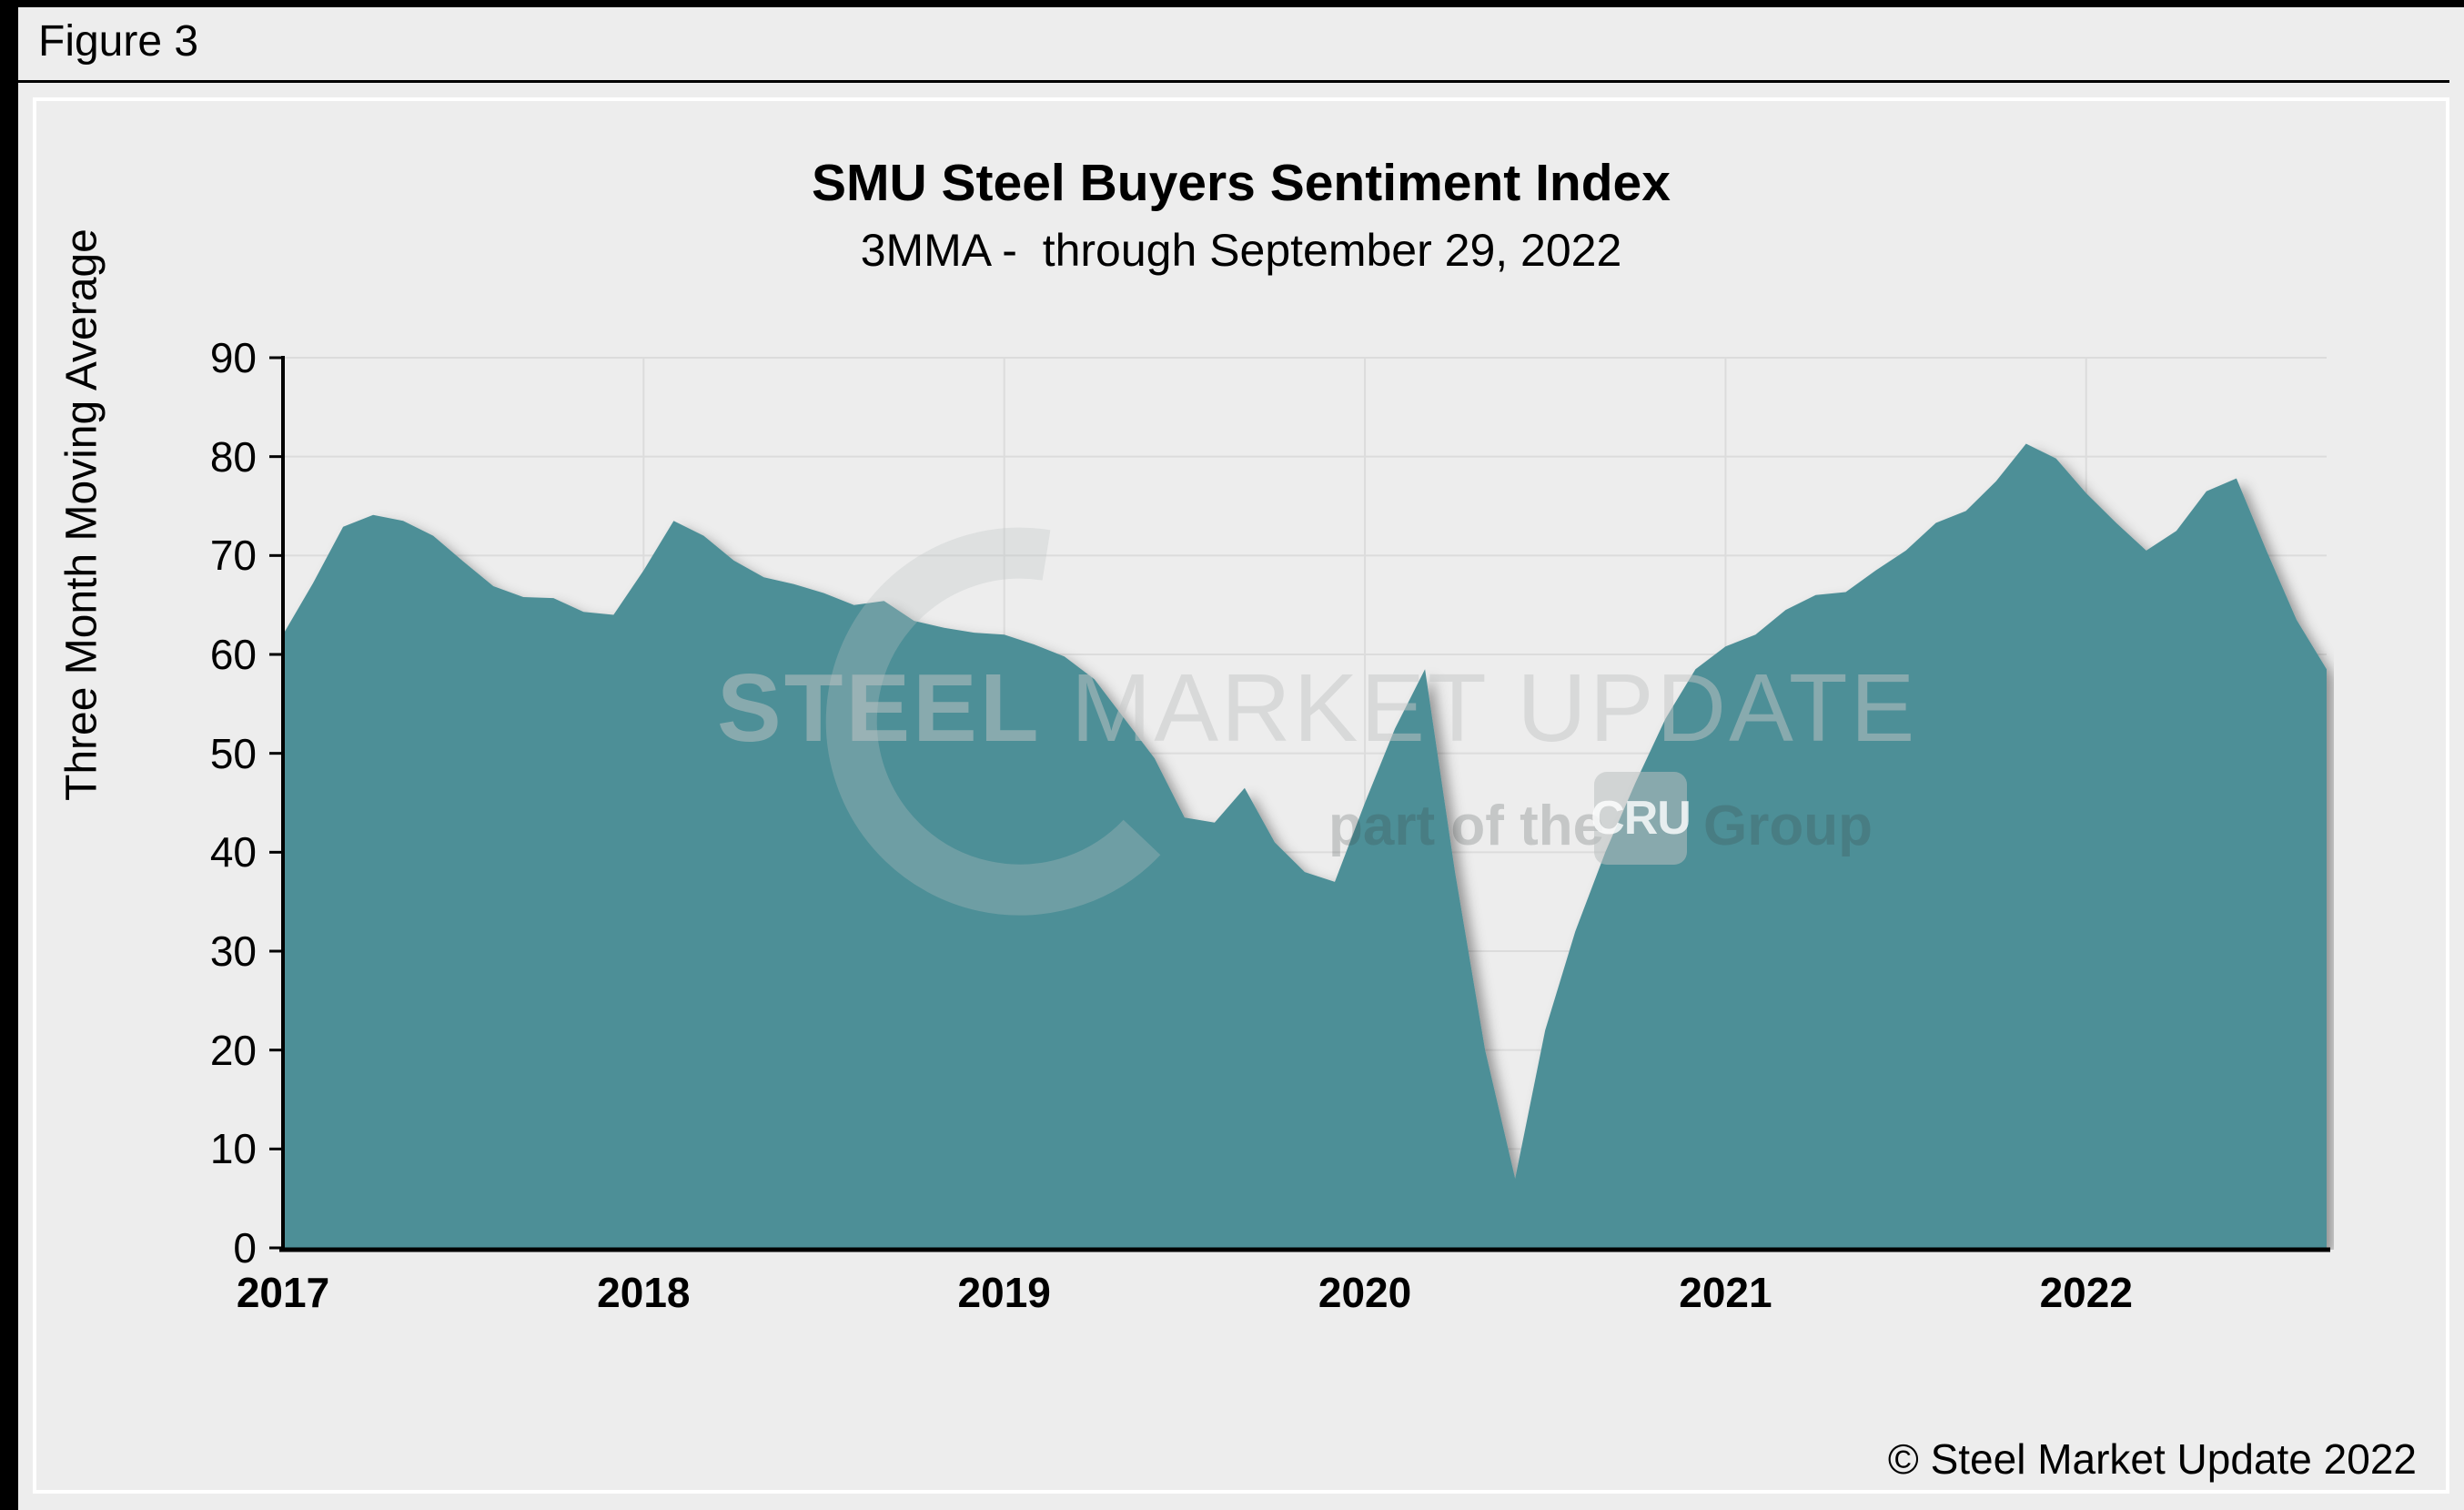  I want to click on y-axis-tick-label: 70, so click(233, 556).